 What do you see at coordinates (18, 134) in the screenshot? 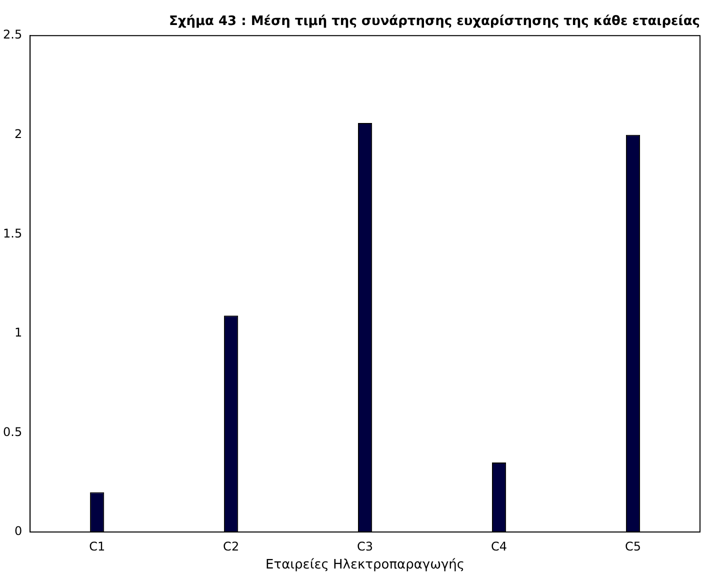
I see `y-tick-label: 2` at bounding box center [18, 134].